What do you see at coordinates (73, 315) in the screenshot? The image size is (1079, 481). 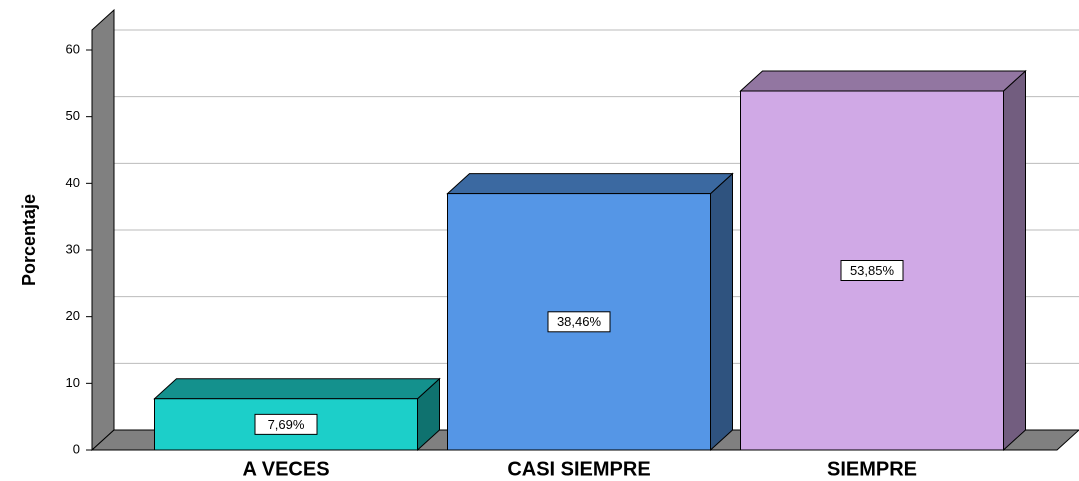 I see `y-tick-label: 20` at bounding box center [73, 315].